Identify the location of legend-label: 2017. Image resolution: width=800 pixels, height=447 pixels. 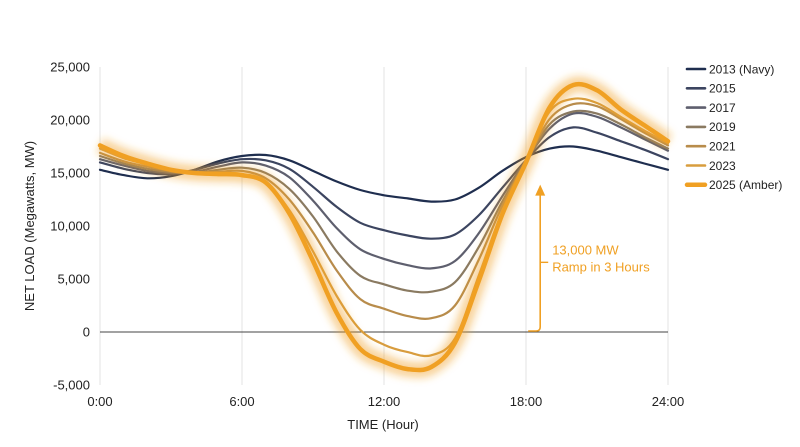
(722, 108).